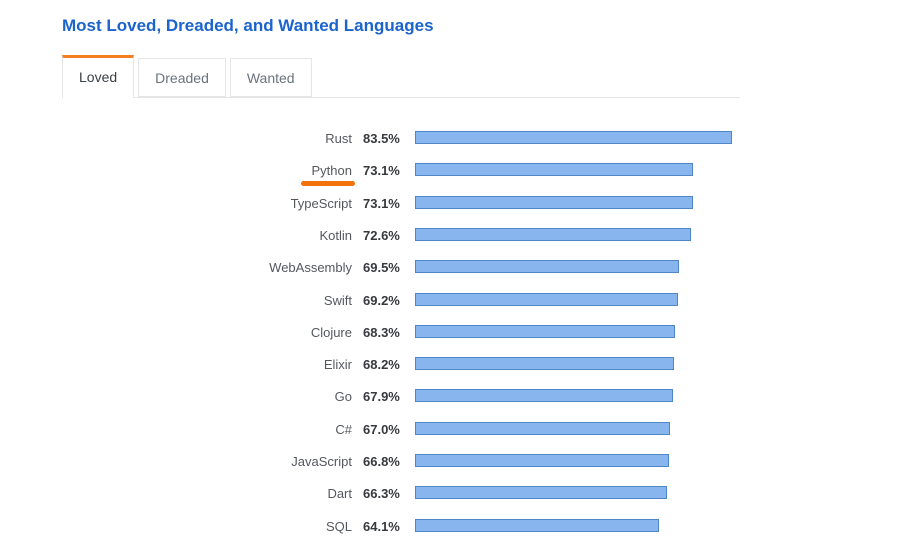 This screenshot has height=550, width=900. Describe the element at coordinates (331, 332) in the screenshot. I see `language-label: Clojure` at that location.